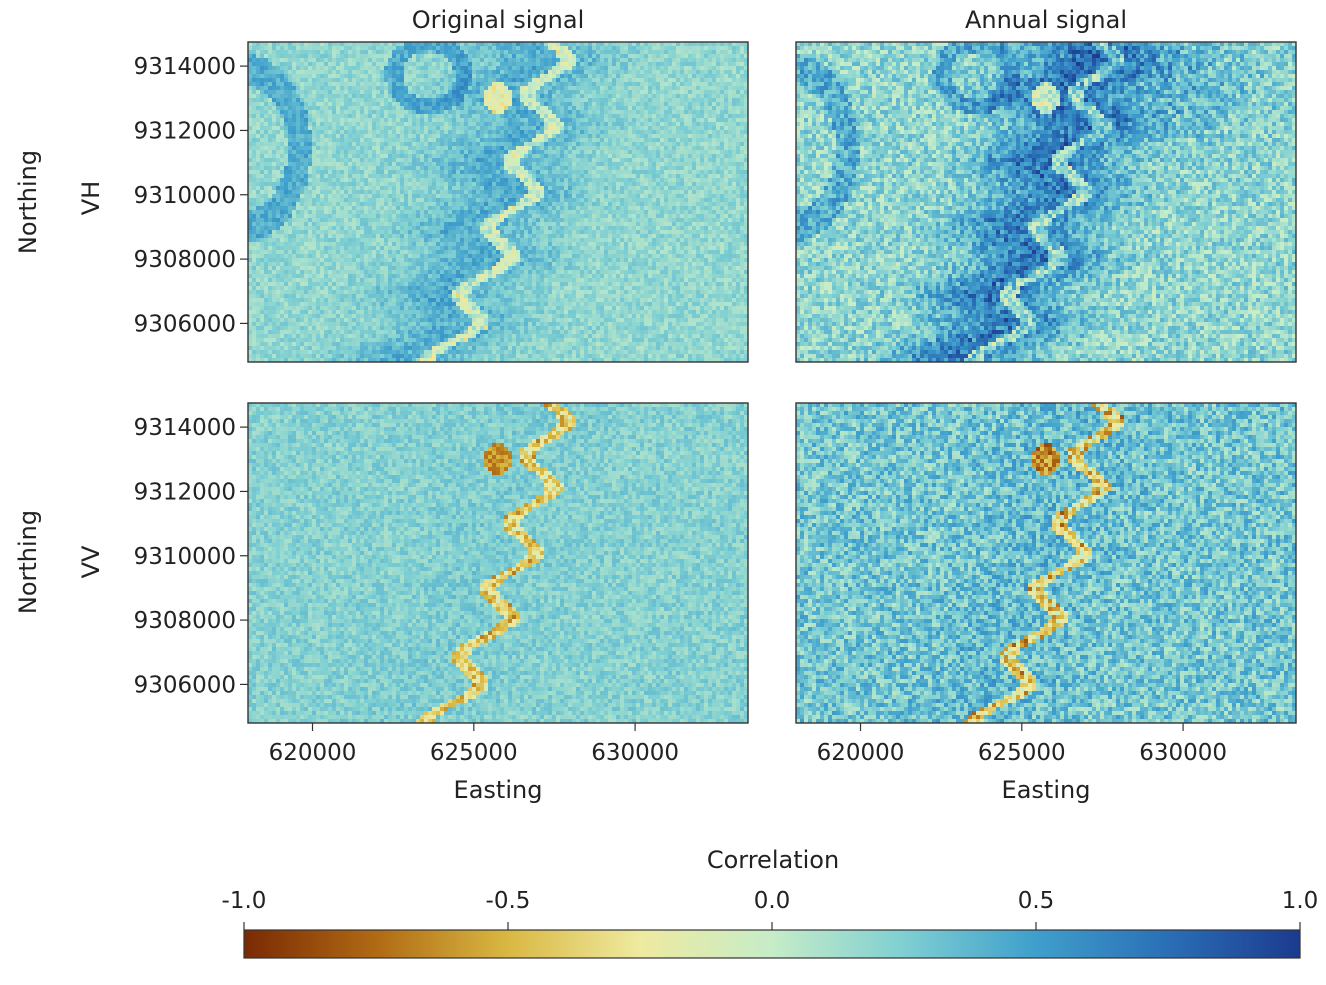 The height and width of the screenshot is (985, 1326). What do you see at coordinates (1046, 790) in the screenshot?
I see `x-axis-title-right: Easting` at bounding box center [1046, 790].